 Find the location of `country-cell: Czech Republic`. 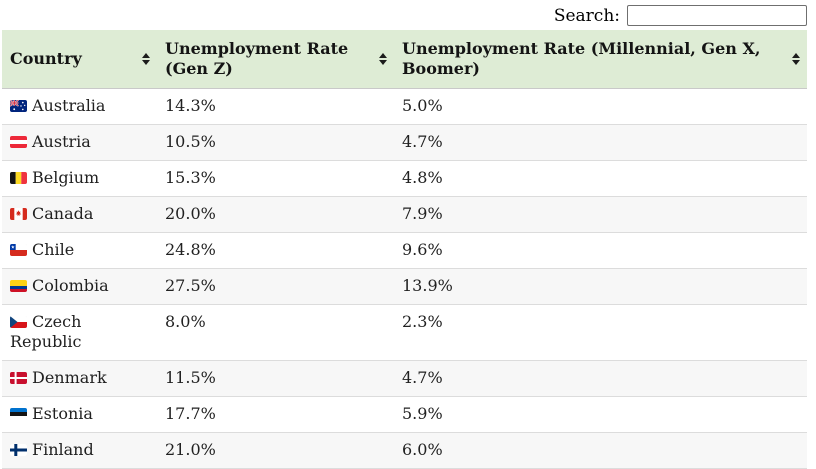

country-cell: Czech Republic is located at coordinates (79, 332).